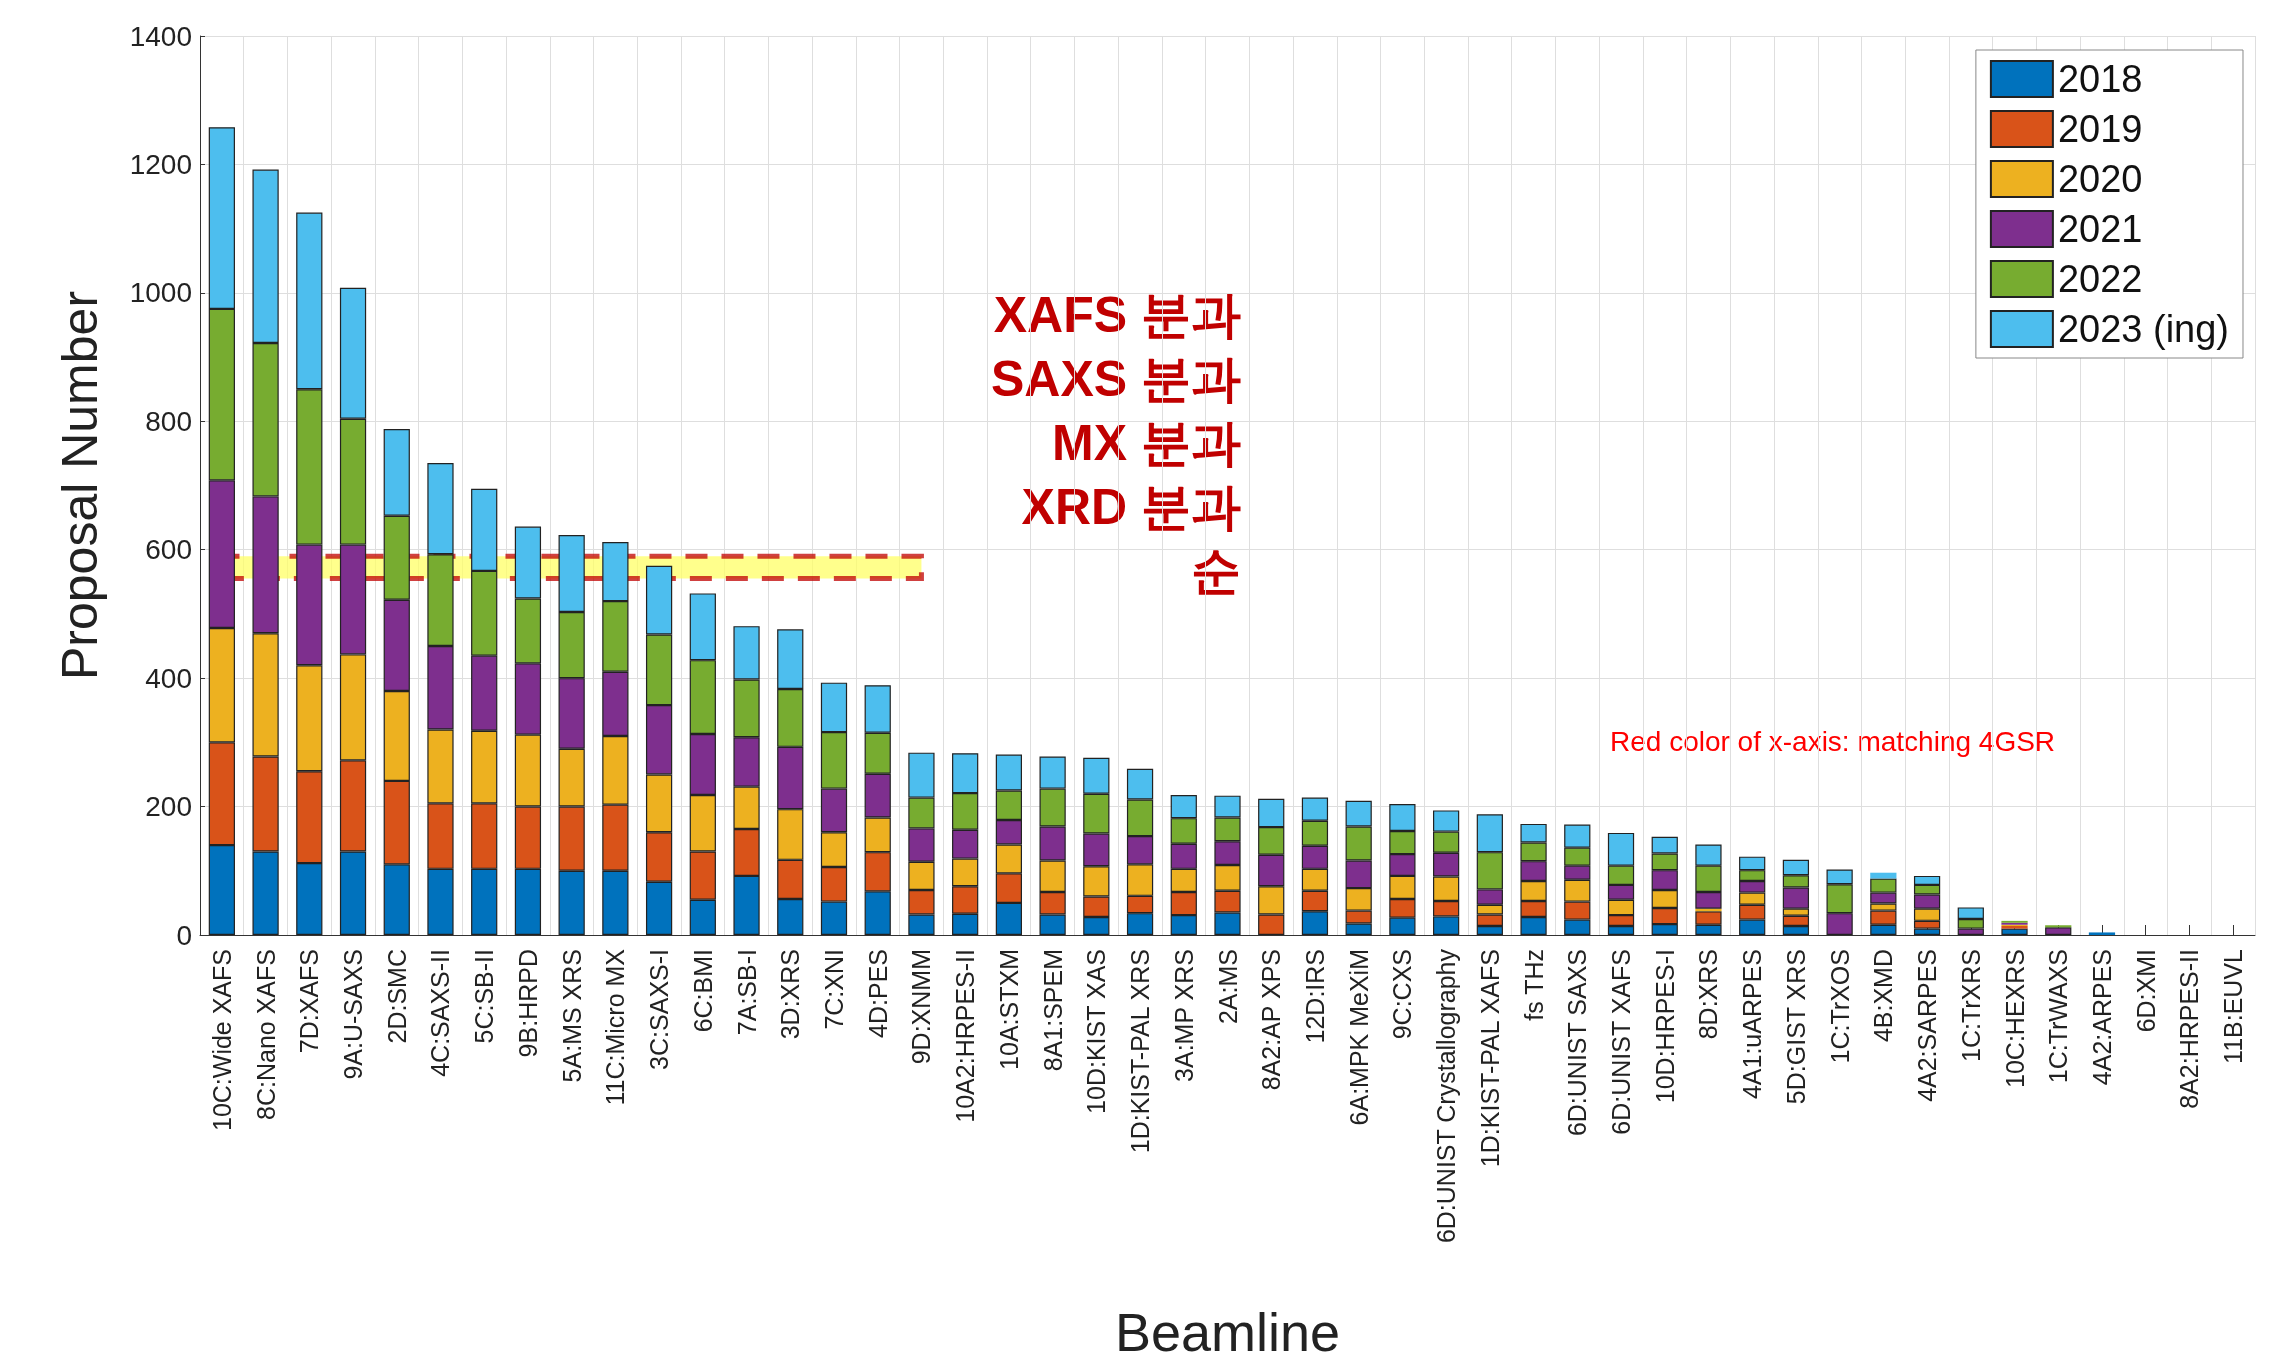 Image resolution: width=2273 pixels, height=1369 pixels. What do you see at coordinates (1131, 507) in the screenshot?
I see `annotation: XRD 분과` at bounding box center [1131, 507].